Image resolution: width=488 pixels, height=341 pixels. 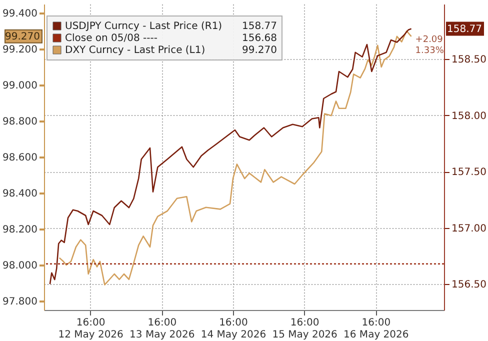 I want to click on y2-tick-label: 158.50, so click(x=469, y=60).